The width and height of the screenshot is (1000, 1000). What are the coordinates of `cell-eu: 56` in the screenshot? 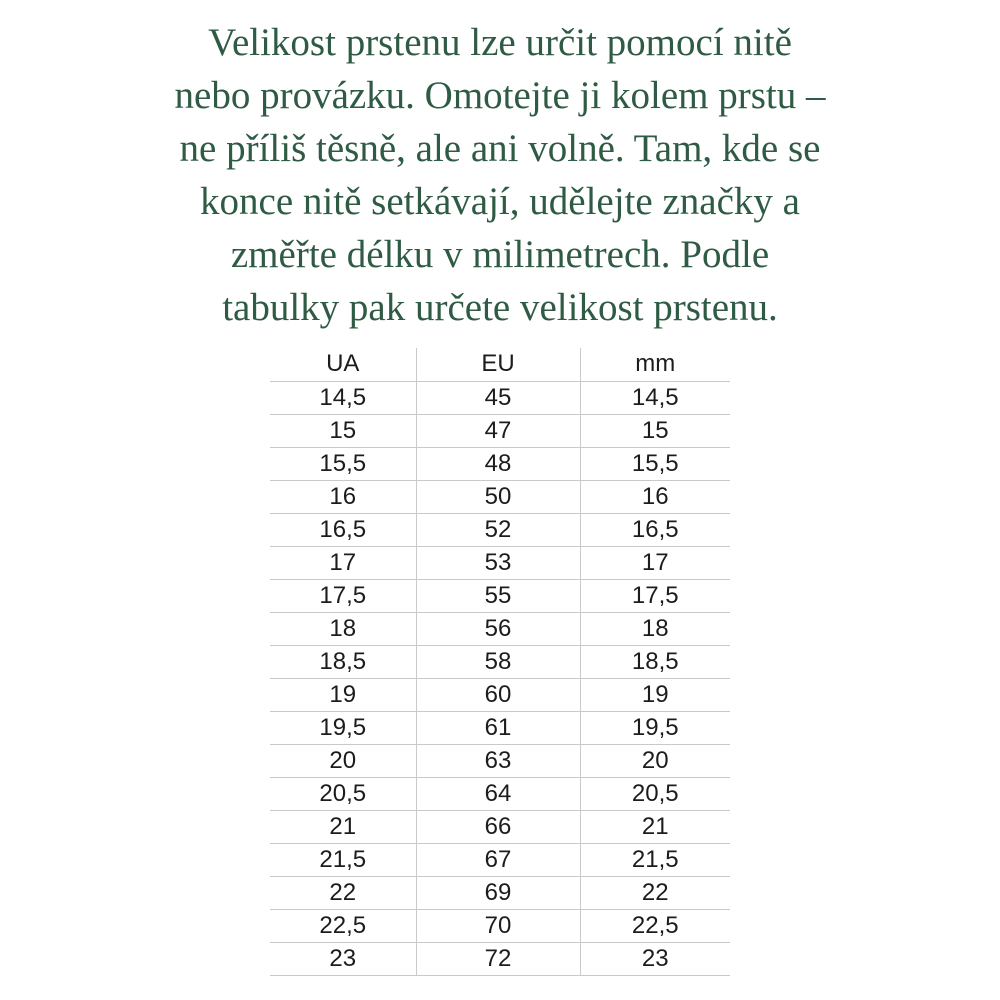 It's located at (498, 629).